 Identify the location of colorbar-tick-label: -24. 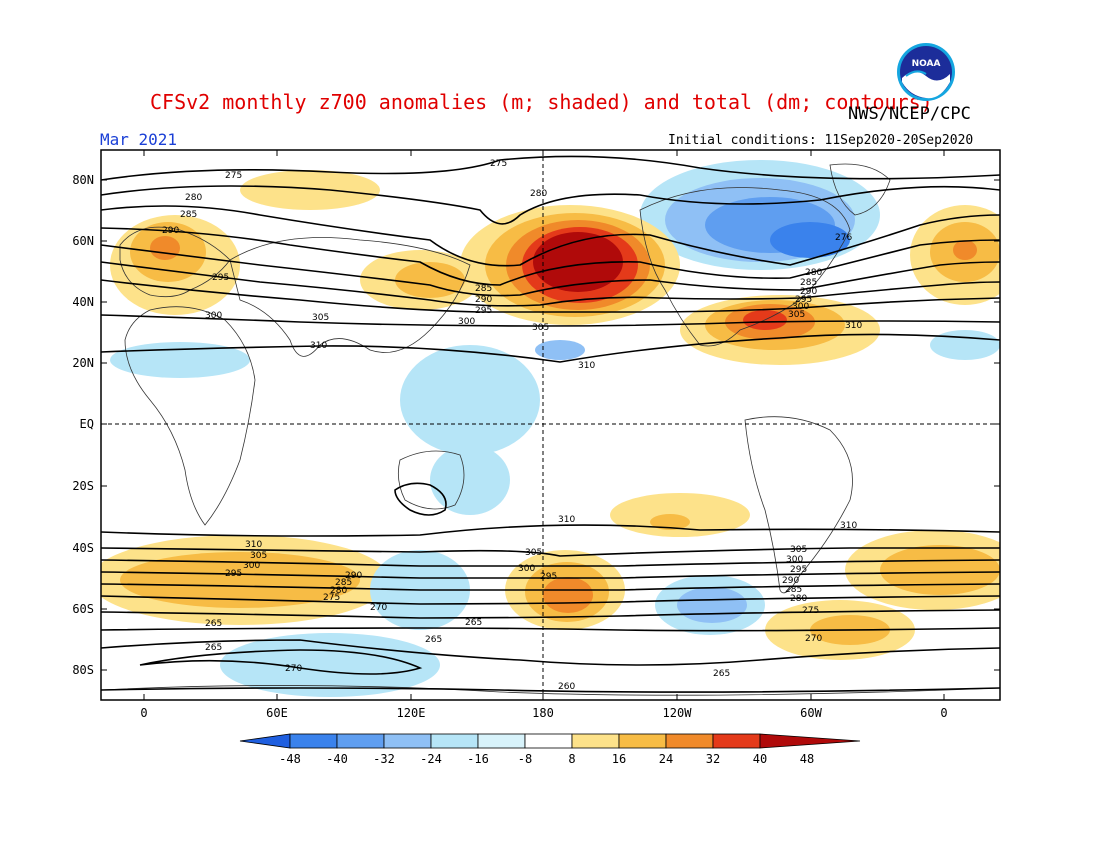
(431, 759).